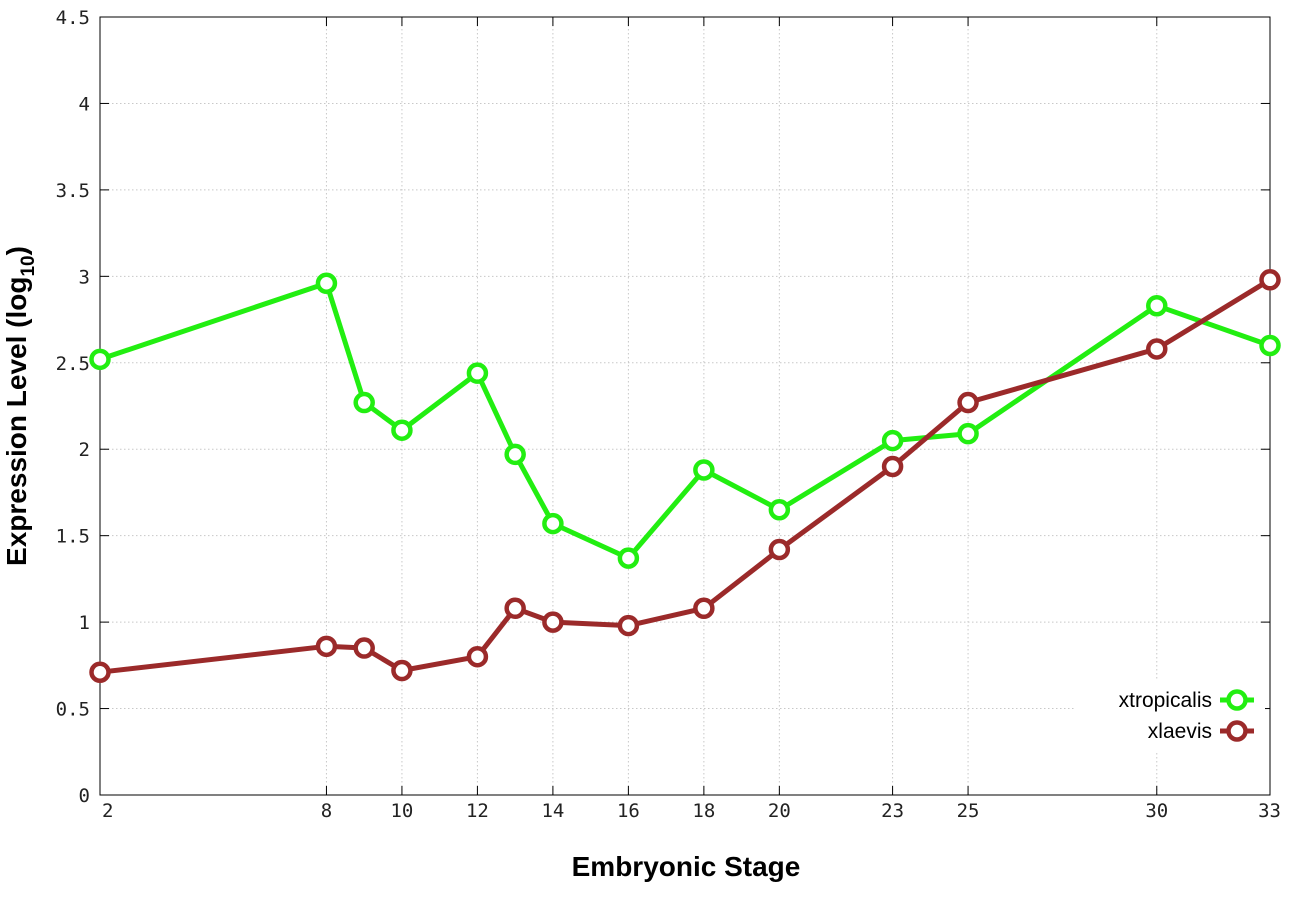 The width and height of the screenshot is (1296, 907). Describe the element at coordinates (1156, 811) in the screenshot. I see `x-tick-label: 30` at that location.